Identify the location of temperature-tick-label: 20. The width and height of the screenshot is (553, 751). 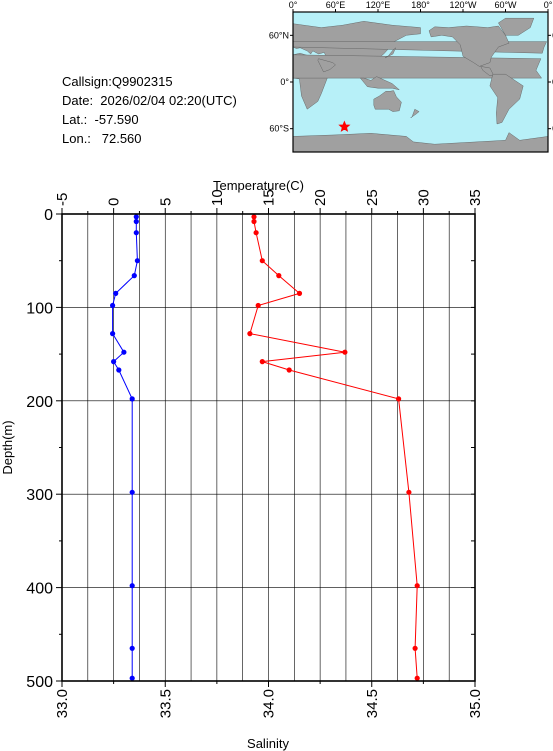
(320, 197).